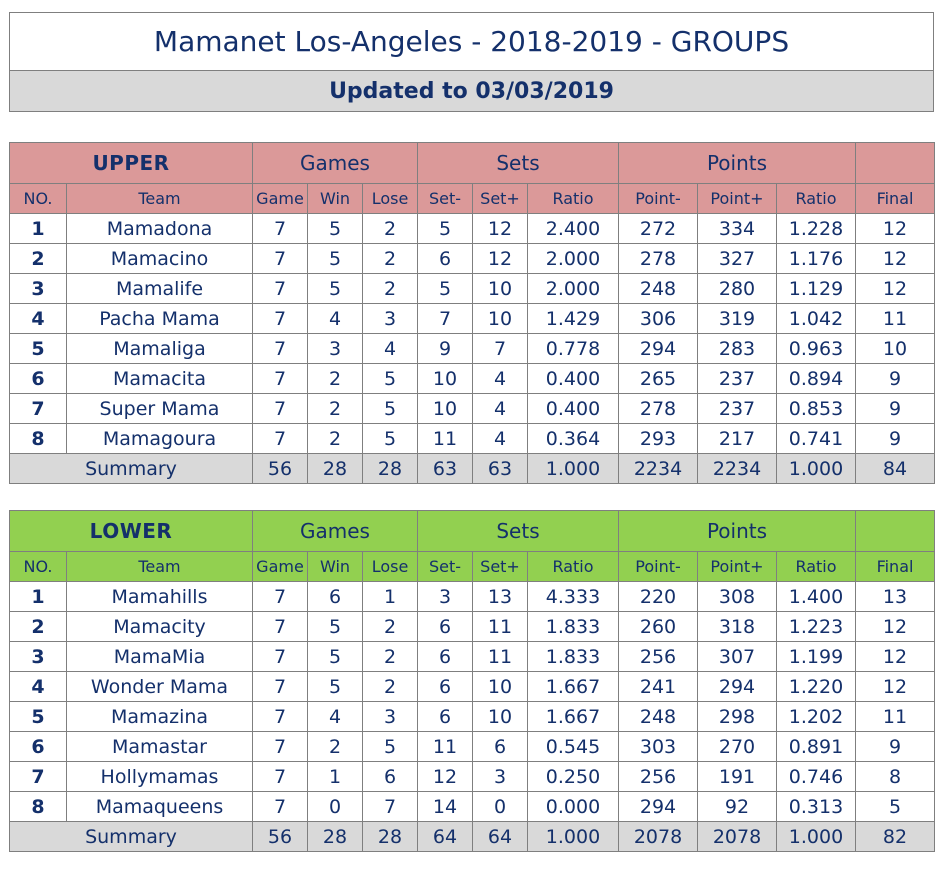  Describe the element at coordinates (573, 716) in the screenshot. I see `cell-set-ratio: 1.667` at that location.